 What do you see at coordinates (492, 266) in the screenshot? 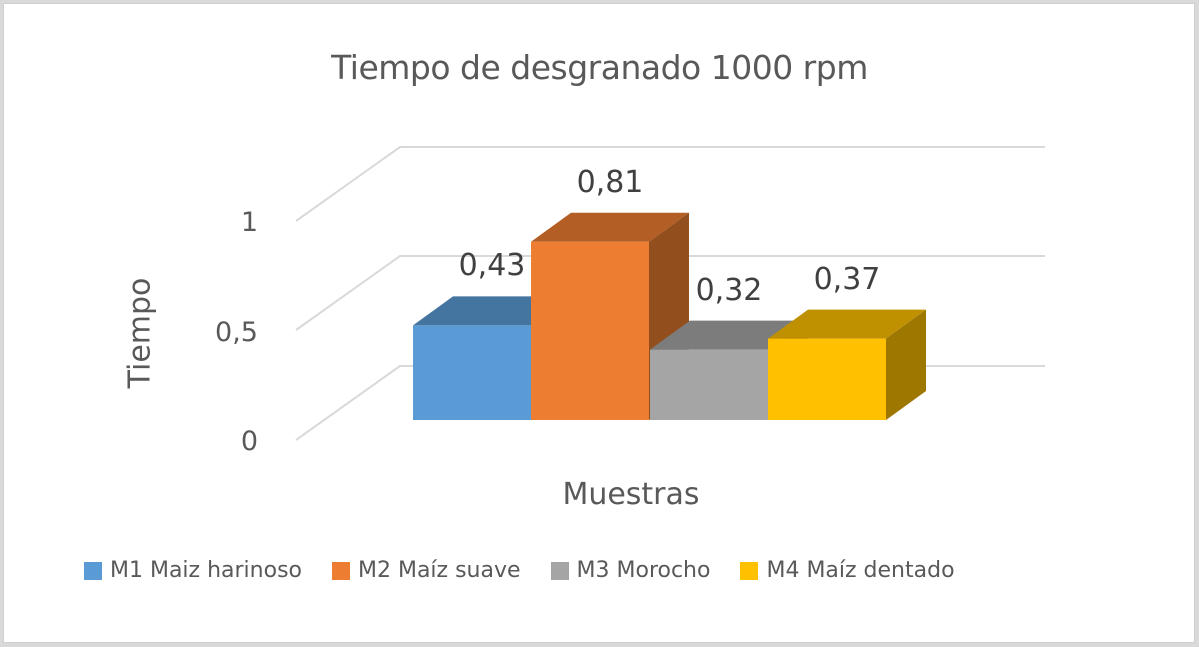
I see `data-label-1: 0,43` at bounding box center [492, 266].